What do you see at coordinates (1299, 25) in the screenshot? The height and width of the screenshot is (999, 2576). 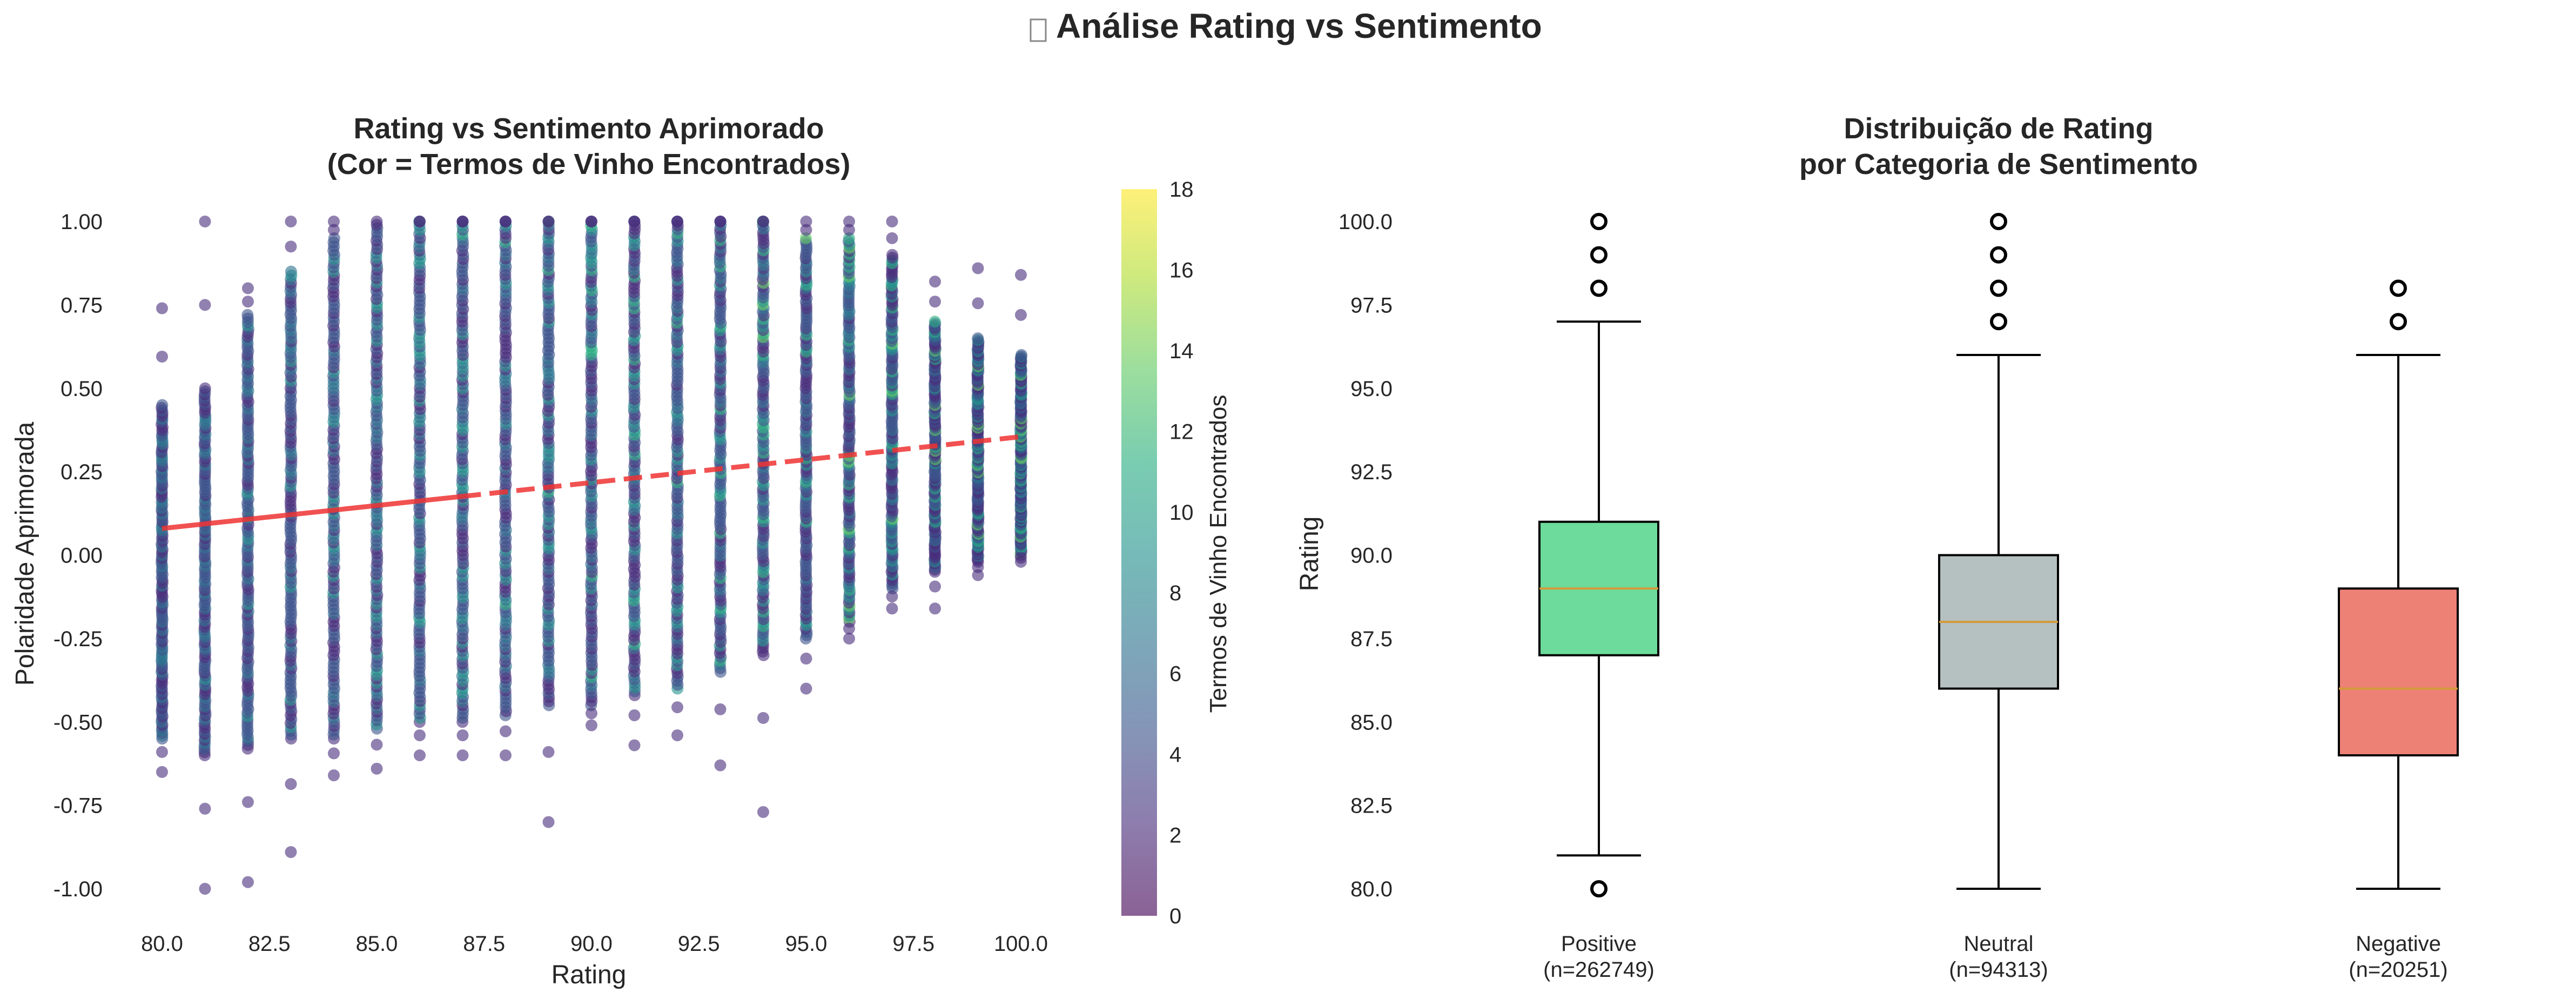 I see `figure-suptitle: Análise Rating vs Sentimento` at bounding box center [1299, 25].